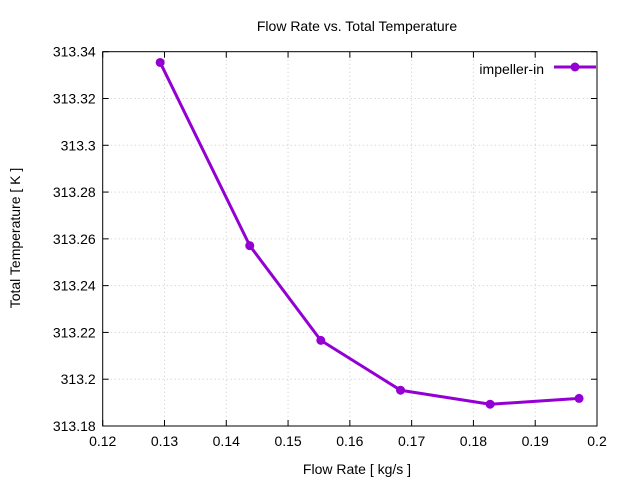 Image resolution: width=640 pixels, height=480 pixels. What do you see at coordinates (74, 52) in the screenshot?
I see `y-tick-label: 313.34` at bounding box center [74, 52].